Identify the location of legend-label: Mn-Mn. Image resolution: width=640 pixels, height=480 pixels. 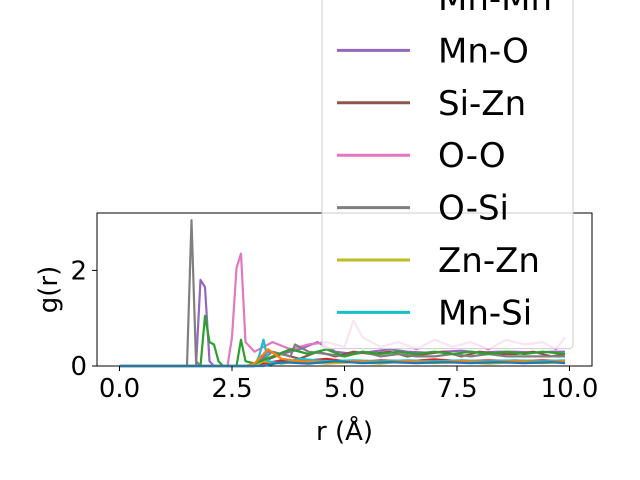
(495, 9).